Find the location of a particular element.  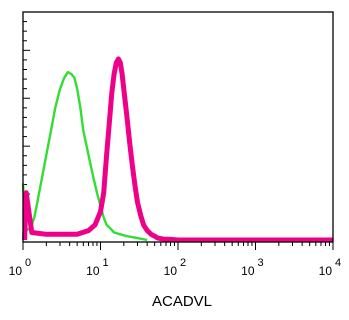

x-tick-label: 10¹ is located at coordinates (97, 267).